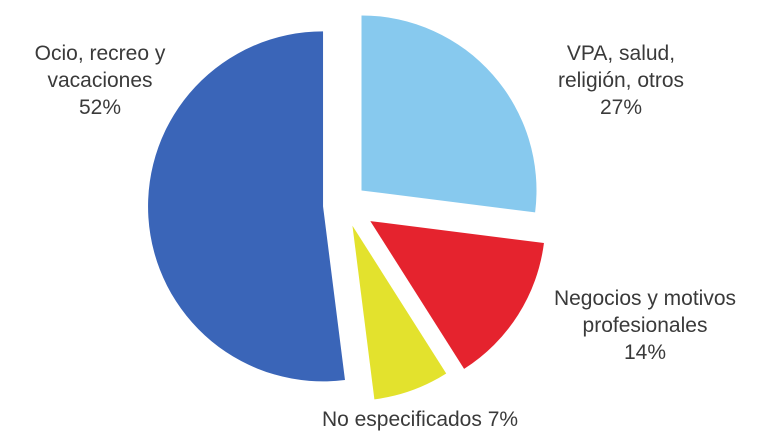  Describe the element at coordinates (449, 114) in the screenshot. I see `slice-vpa` at that location.